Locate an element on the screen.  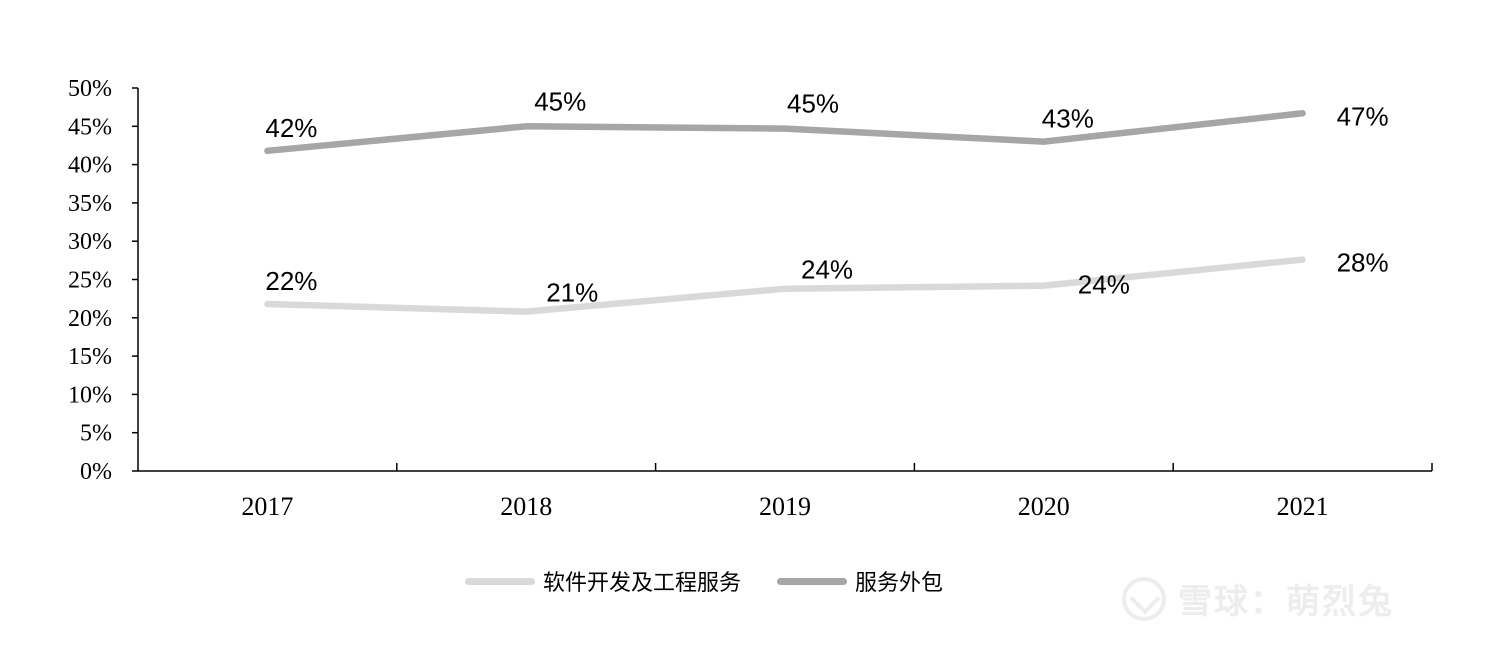
y-tick-label: 10% is located at coordinates (90, 395).